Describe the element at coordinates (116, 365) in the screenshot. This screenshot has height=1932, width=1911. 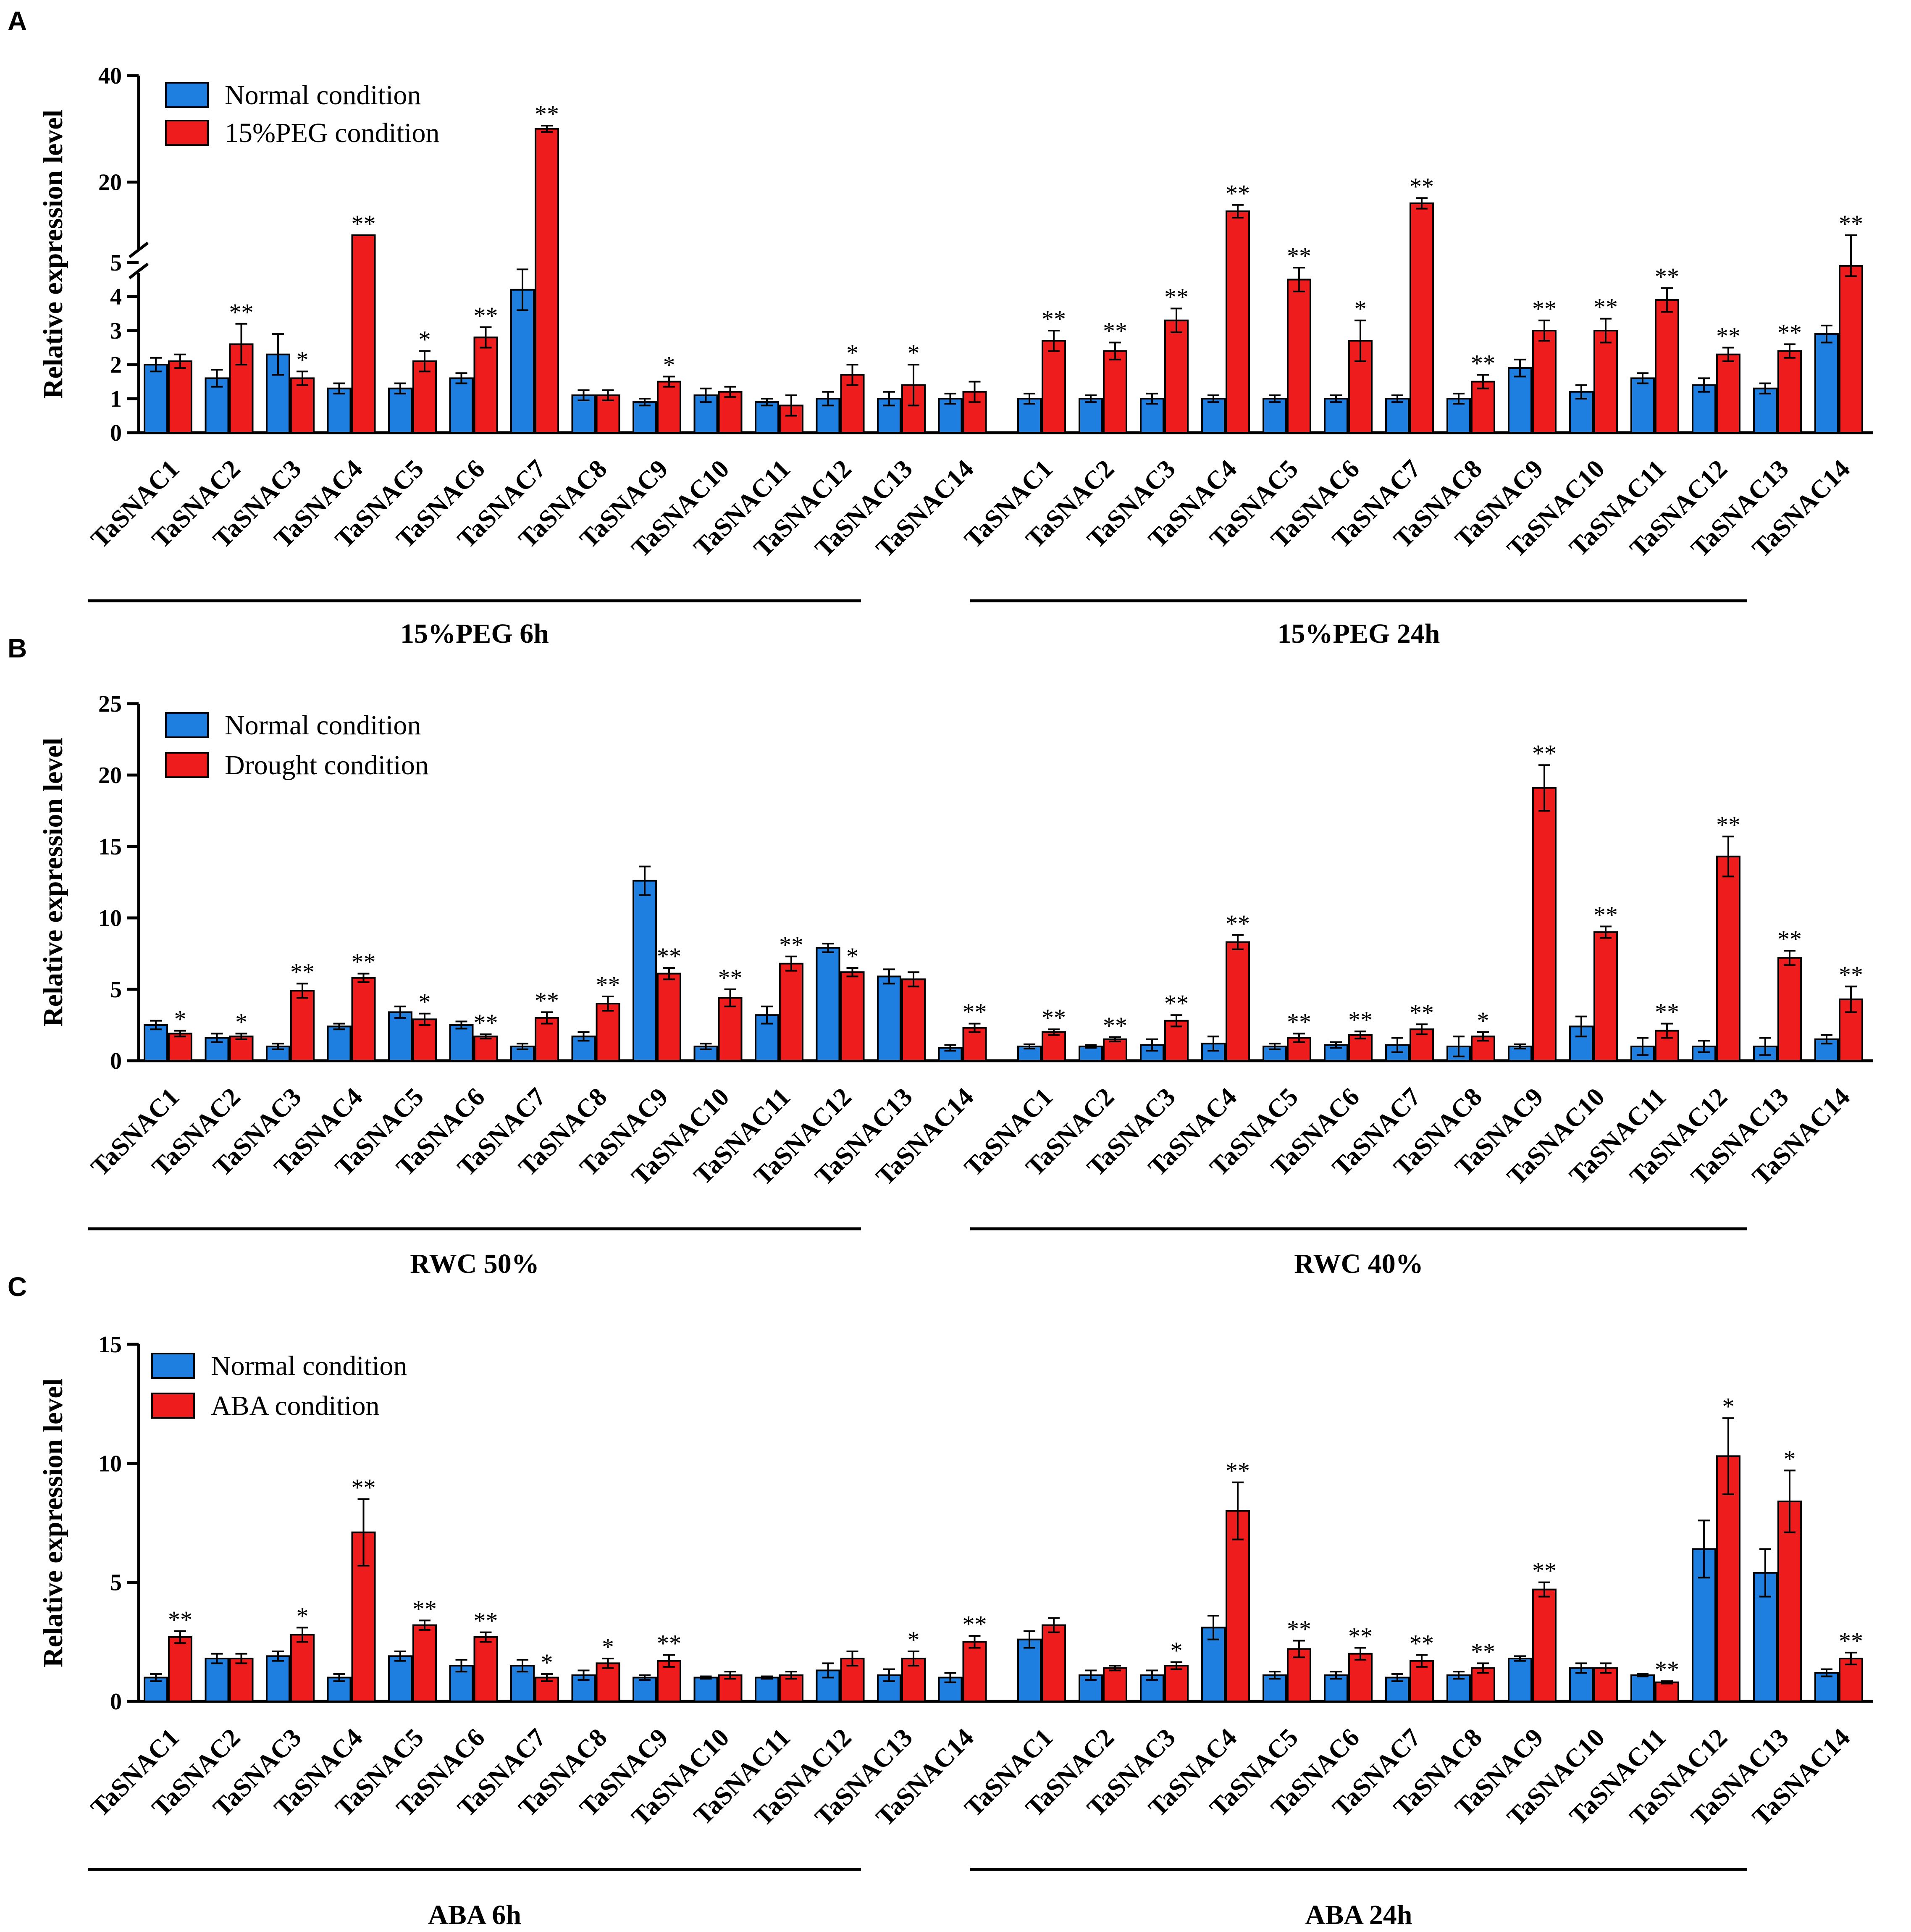
I see `y-tick-label: 2` at that location.